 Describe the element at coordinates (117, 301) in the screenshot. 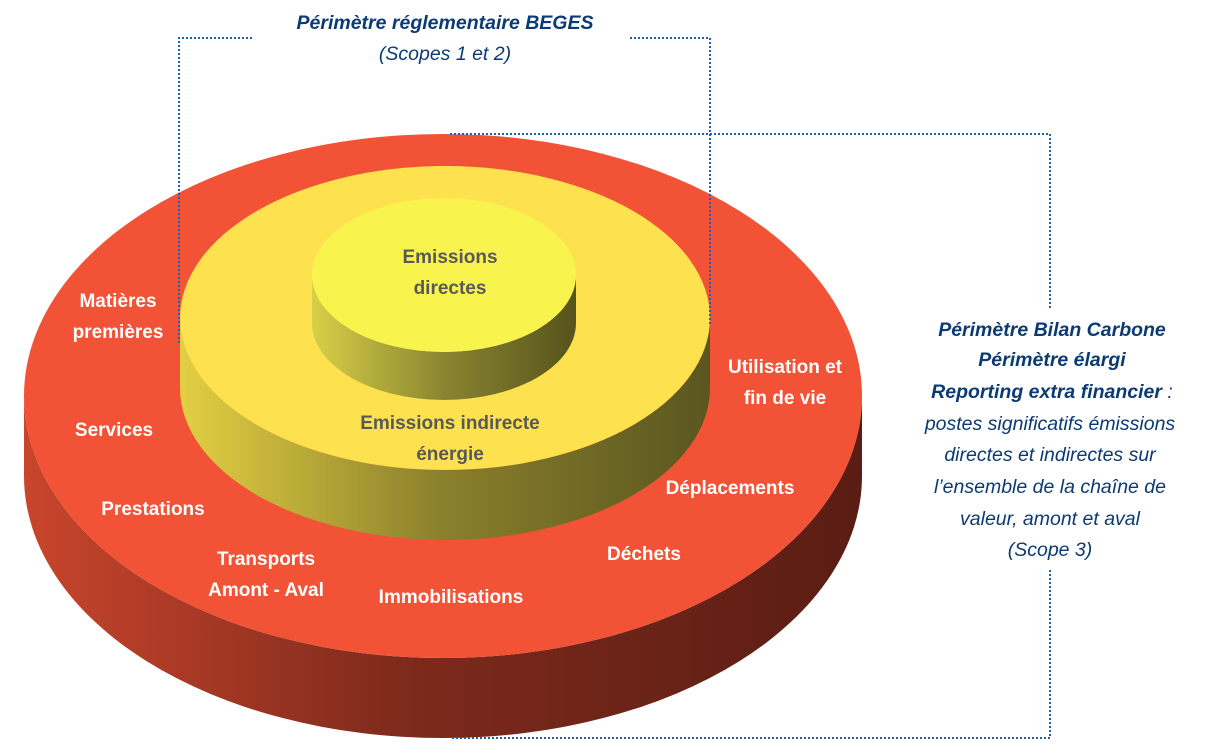

I see `label-matieres: Matières` at that location.